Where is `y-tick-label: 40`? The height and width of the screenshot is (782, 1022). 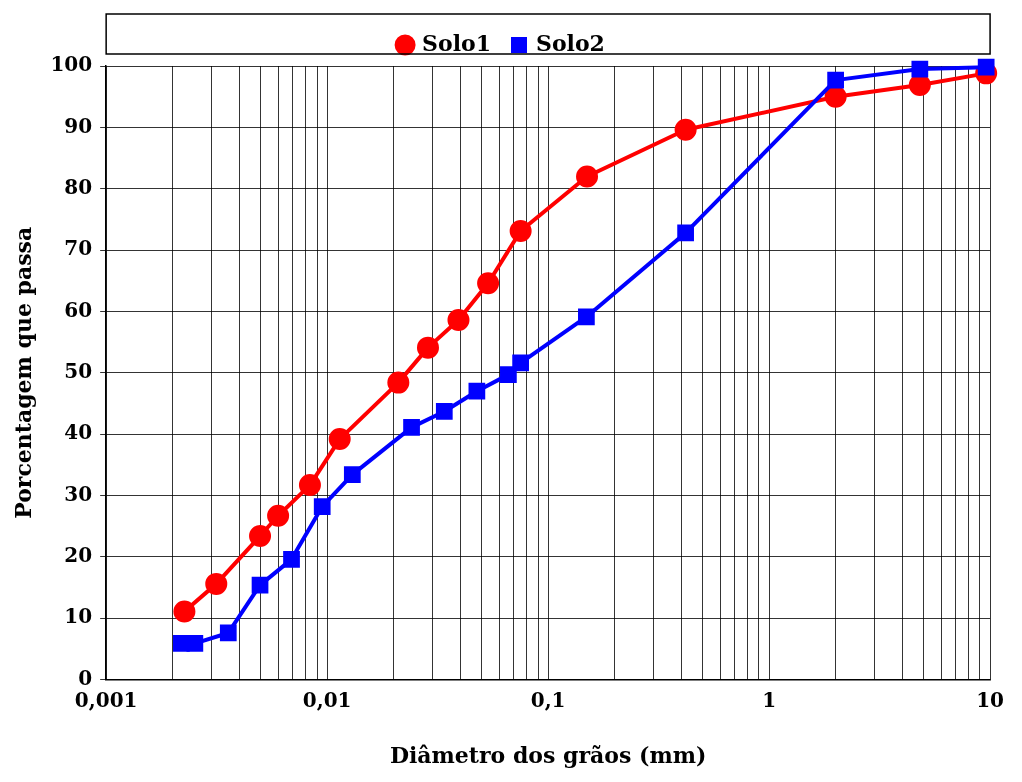 y-tick-label: 40 is located at coordinates (78, 432).